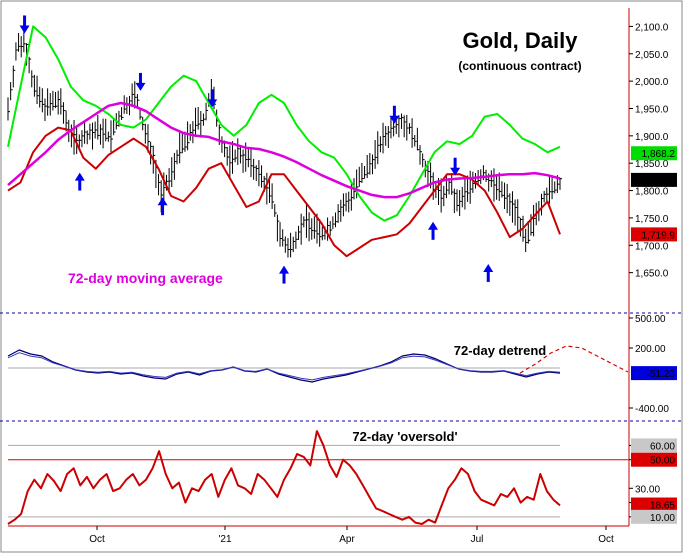 This screenshot has height=554, width=684. What do you see at coordinates (574, 359) in the screenshot?
I see `detrend-projection-line` at bounding box center [574, 359].